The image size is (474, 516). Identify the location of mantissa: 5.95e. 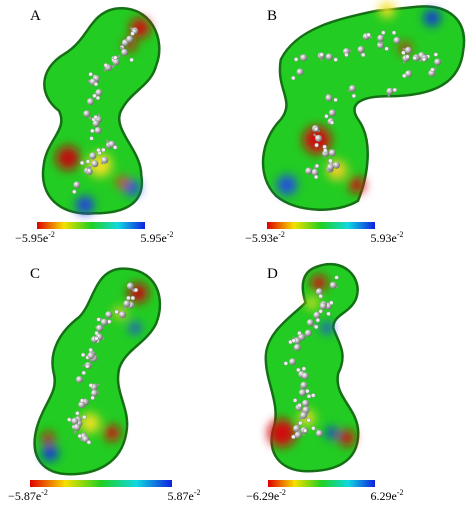
(154, 238).